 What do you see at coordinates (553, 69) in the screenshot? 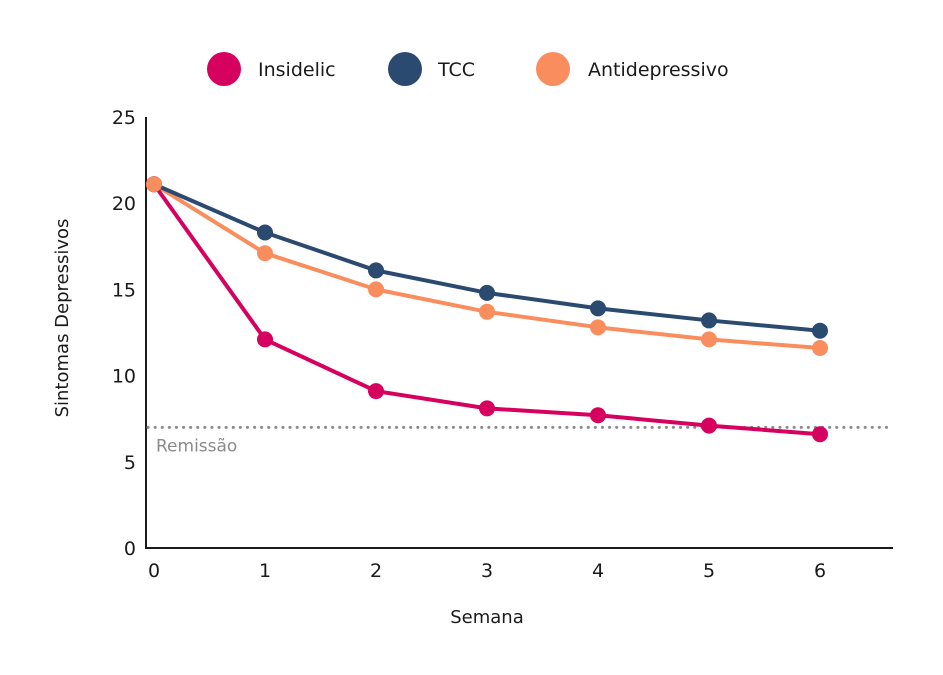
I see `legend-marker-antidepressivo` at bounding box center [553, 69].